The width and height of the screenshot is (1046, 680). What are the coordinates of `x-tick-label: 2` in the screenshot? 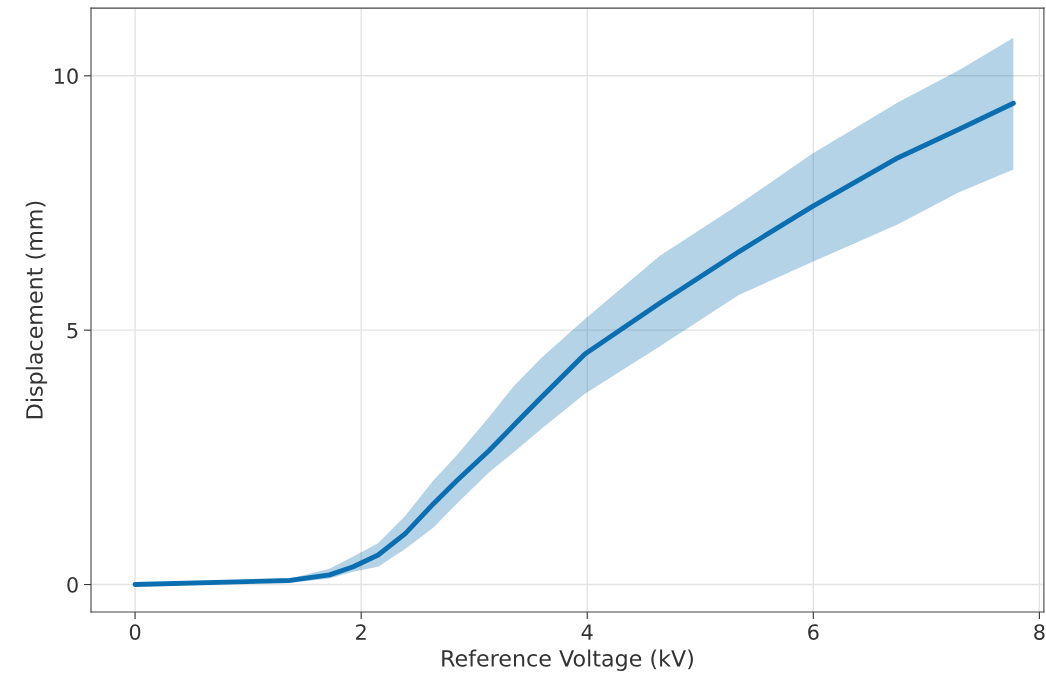 It's located at (361, 632).